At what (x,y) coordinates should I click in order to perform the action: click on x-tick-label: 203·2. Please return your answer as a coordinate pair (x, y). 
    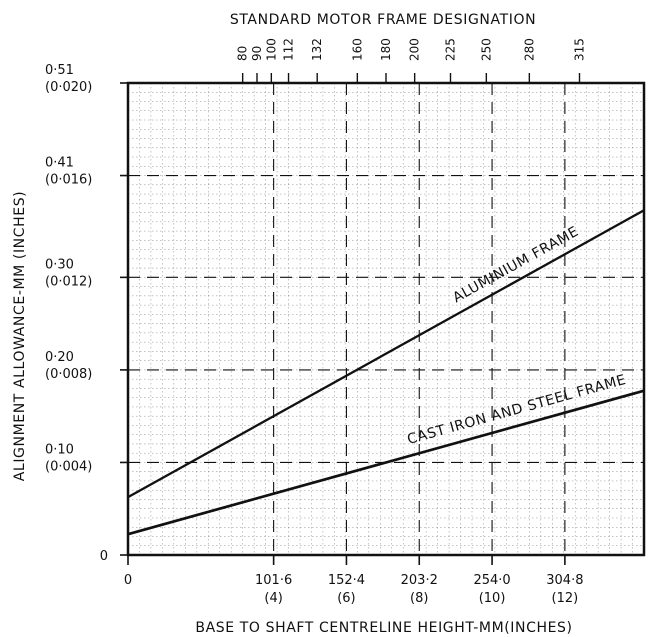
    Looking at the image, I should click on (419, 580).